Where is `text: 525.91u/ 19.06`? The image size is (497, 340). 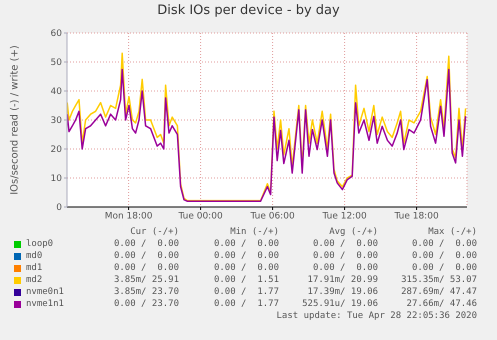
text: 525.91u/ 19.06 is located at coordinates (339, 304).